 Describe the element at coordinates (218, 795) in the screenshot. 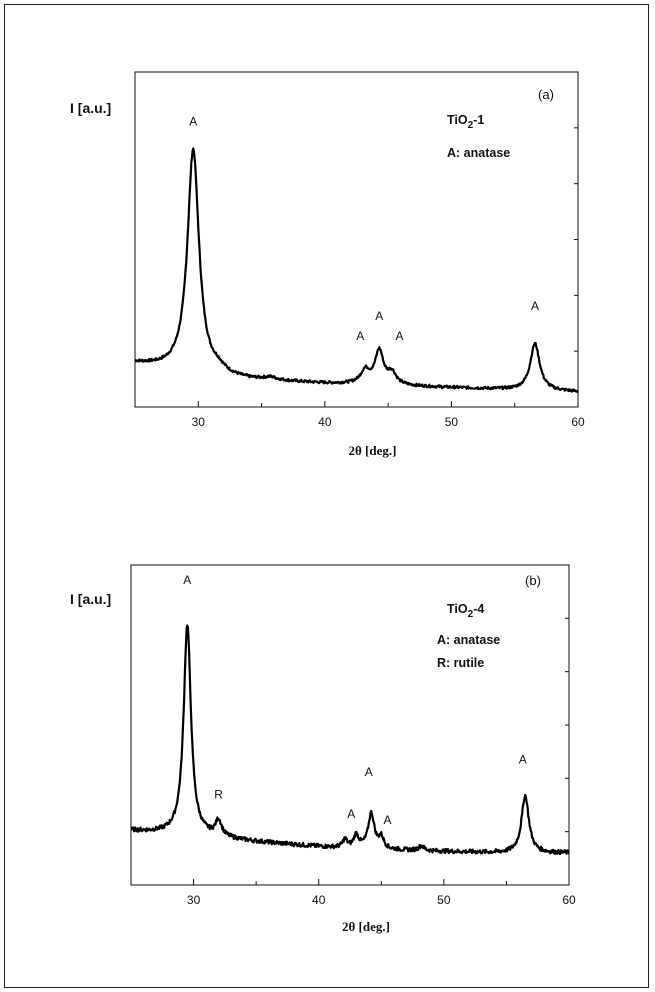

I see `peak-label: R` at that location.